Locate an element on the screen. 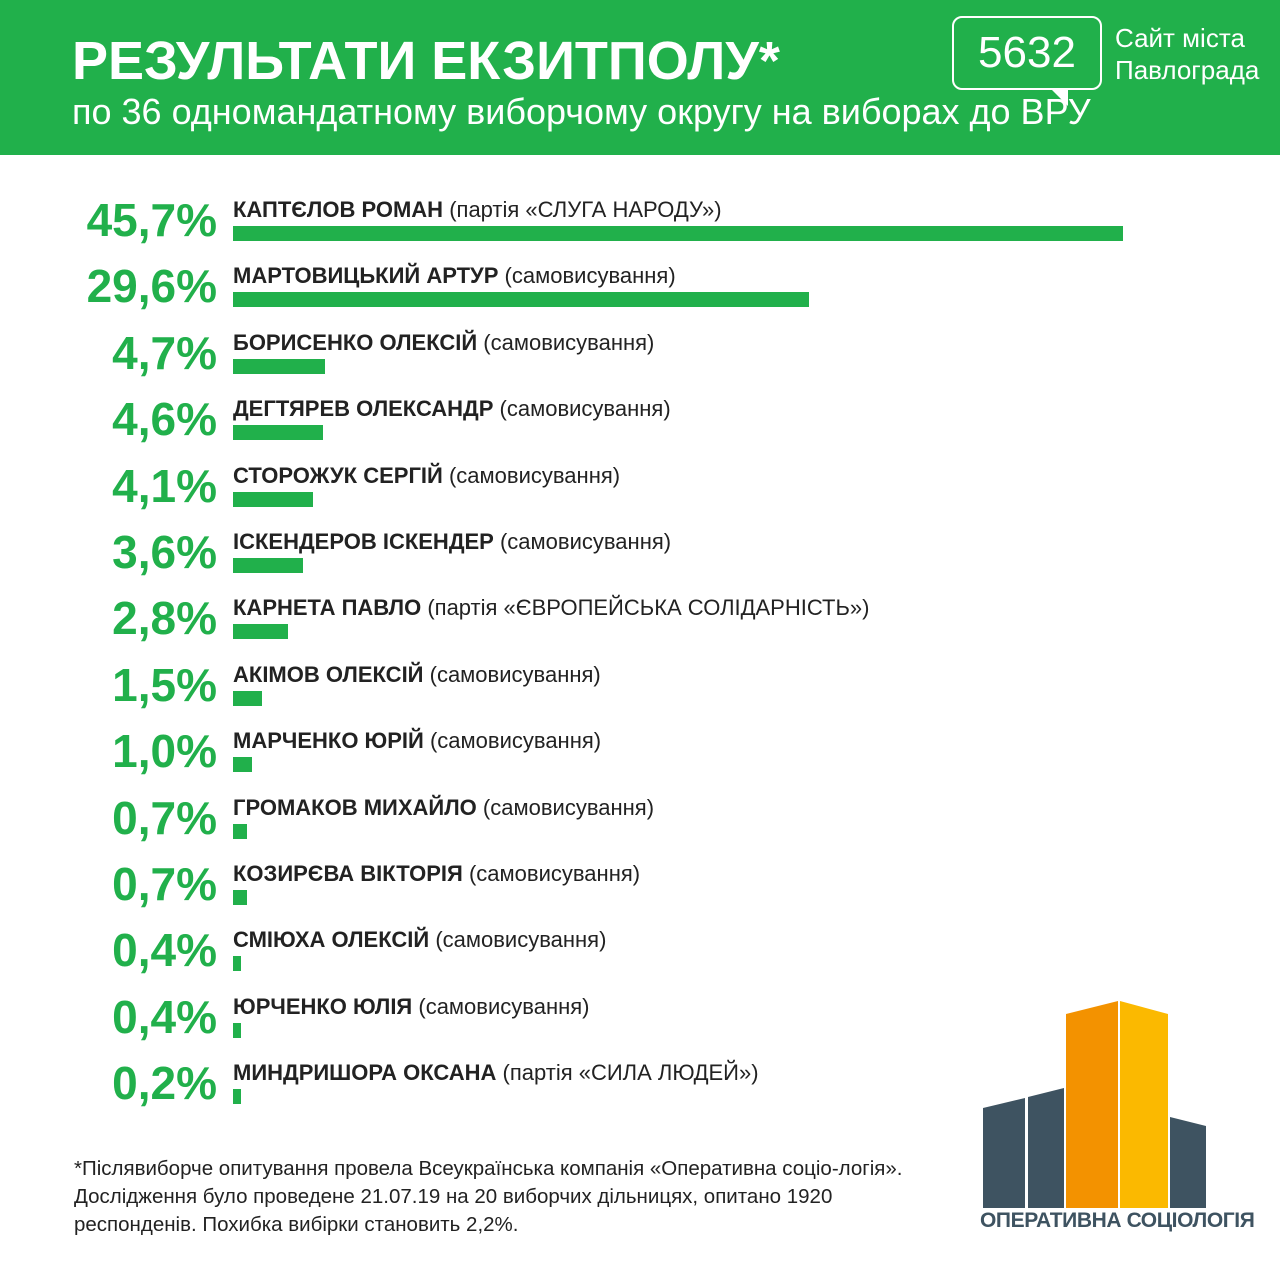 The height and width of the screenshot is (1280, 1280). data-label-percent: 4,6% is located at coordinates (164, 419).